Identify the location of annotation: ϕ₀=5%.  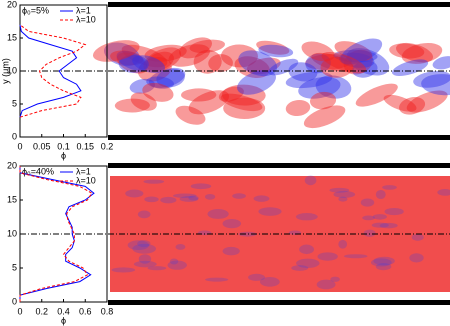
(35, 10).